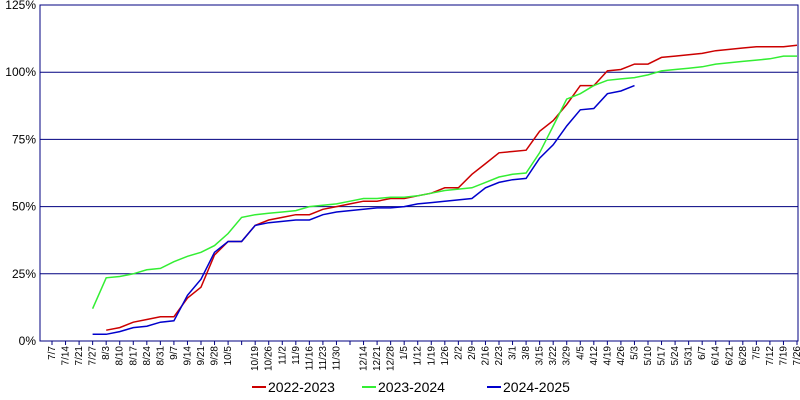 The image size is (800, 400). I want to click on y-tick-label: 25%, so click(24, 274).